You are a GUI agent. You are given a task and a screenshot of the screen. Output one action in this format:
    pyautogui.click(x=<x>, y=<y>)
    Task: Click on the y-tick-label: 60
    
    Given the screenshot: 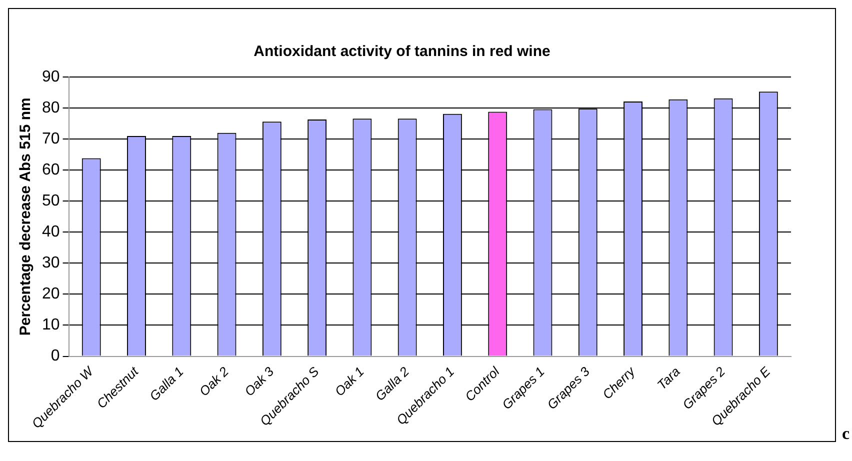 What is the action you would take?
    pyautogui.click(x=51, y=169)
    